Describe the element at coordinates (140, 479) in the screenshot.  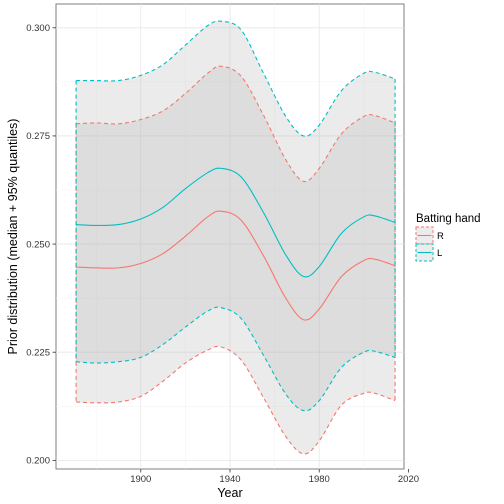
I see `x-tick-label: 1900` at that location.